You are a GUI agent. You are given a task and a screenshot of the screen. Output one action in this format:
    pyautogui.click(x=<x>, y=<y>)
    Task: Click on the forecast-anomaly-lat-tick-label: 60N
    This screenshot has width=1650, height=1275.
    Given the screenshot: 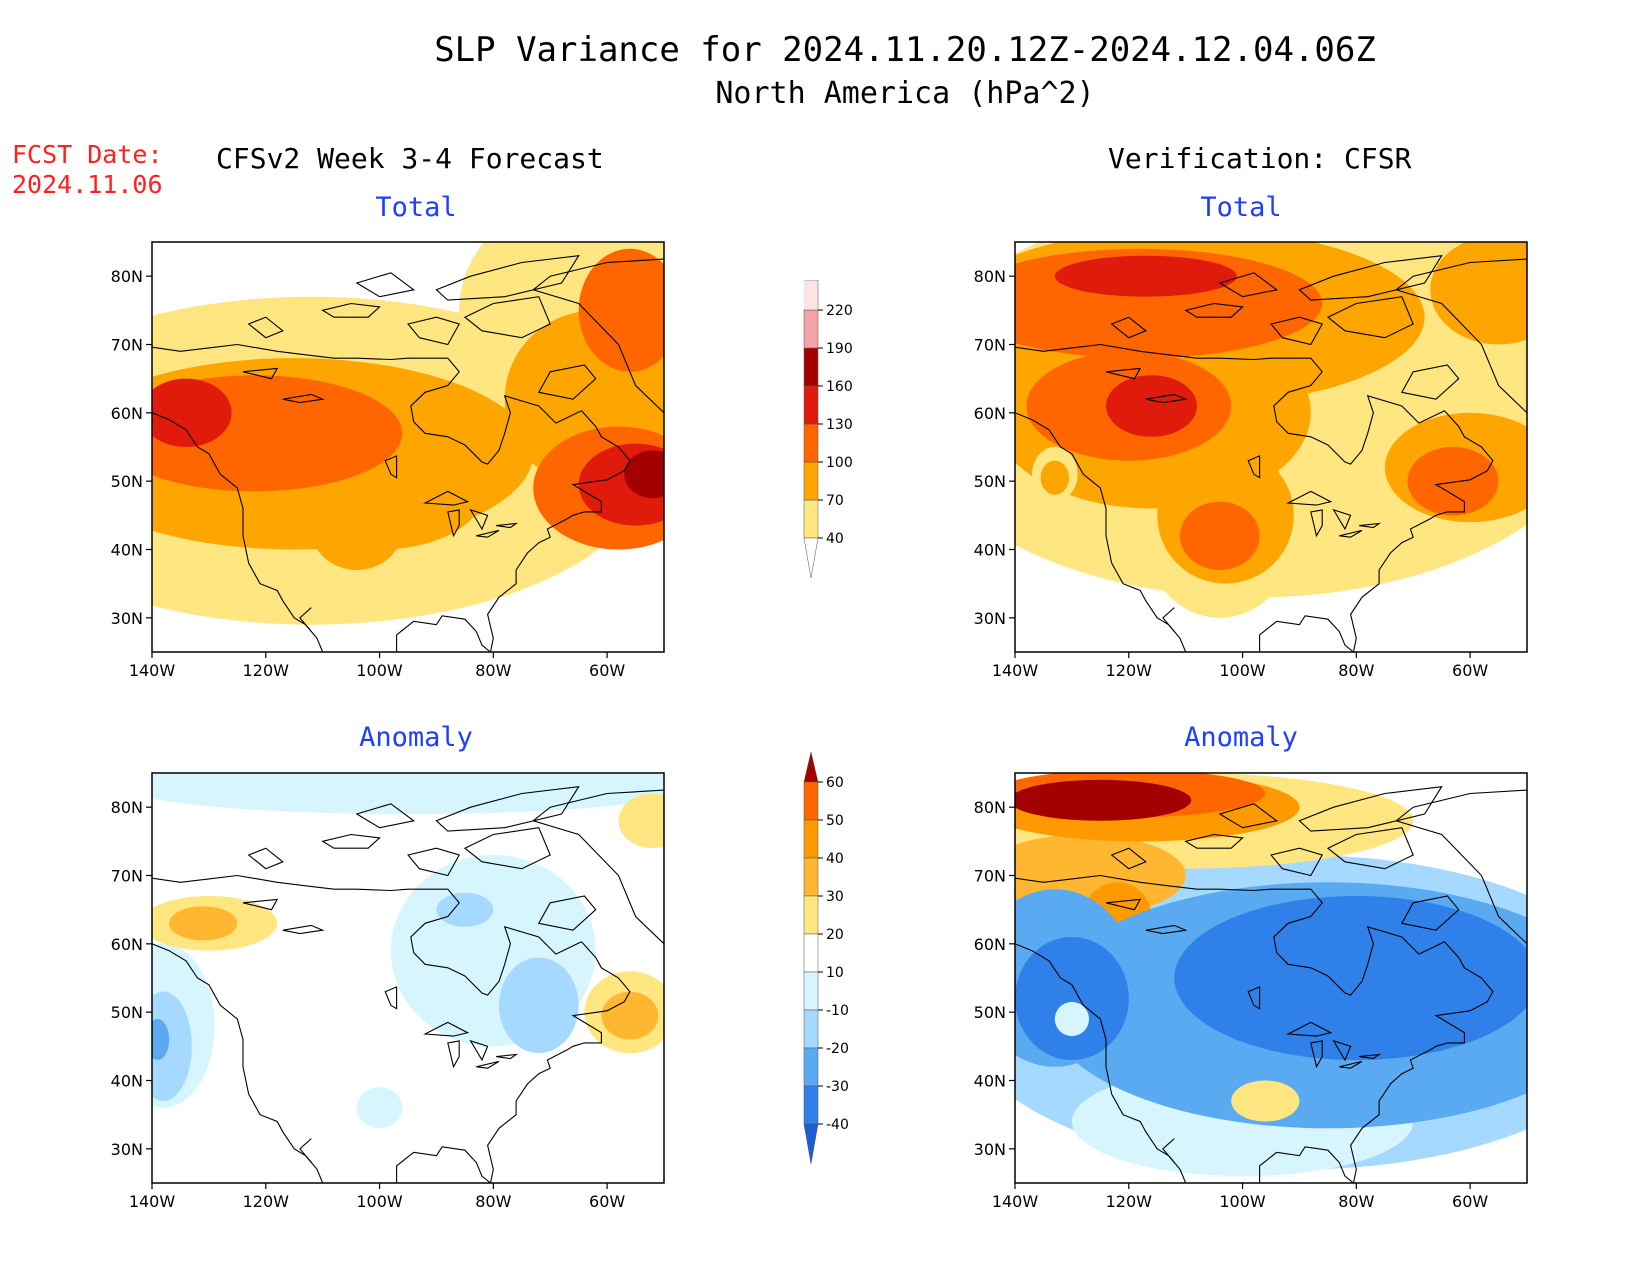 What is the action you would take?
    pyautogui.click(x=127, y=944)
    